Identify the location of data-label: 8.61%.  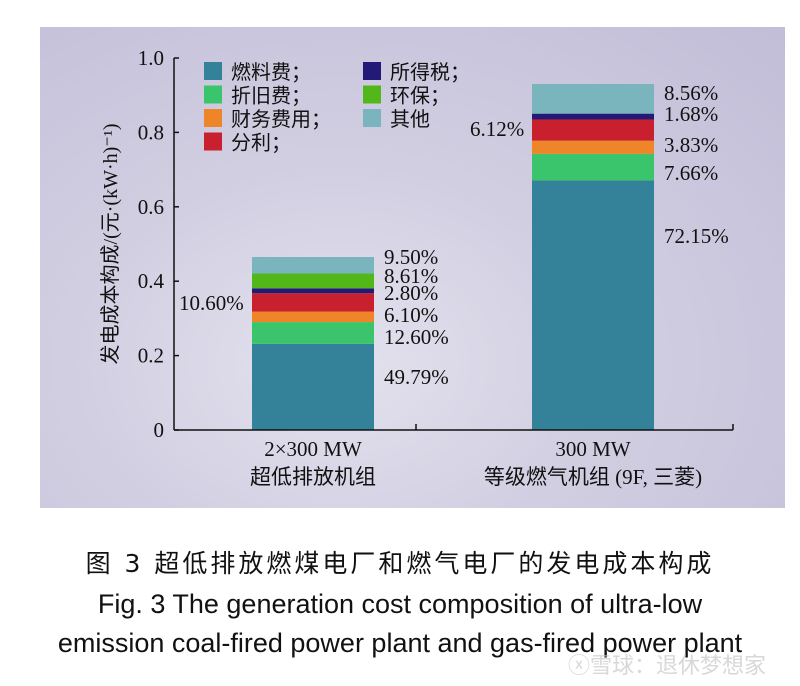
(411, 276).